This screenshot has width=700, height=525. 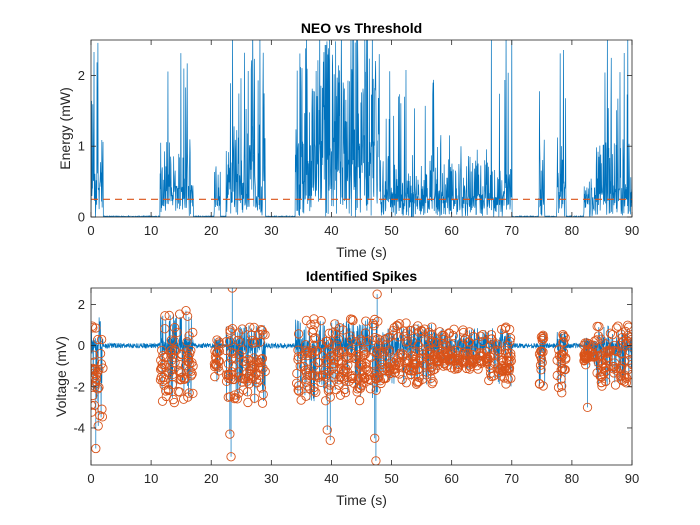 I want to click on neo-y-tick-label: 0, so click(x=81, y=217).